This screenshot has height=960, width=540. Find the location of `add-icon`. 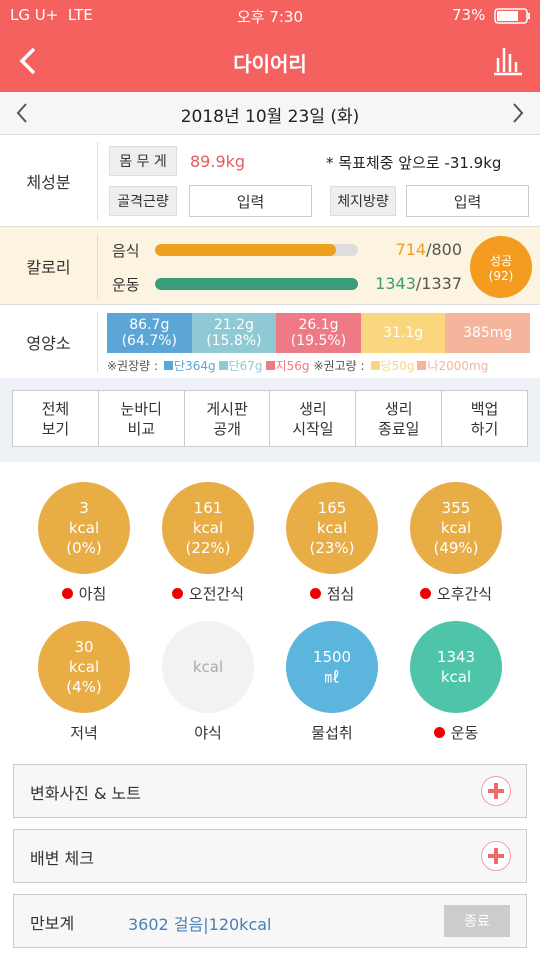

add-icon is located at coordinates (496, 856).